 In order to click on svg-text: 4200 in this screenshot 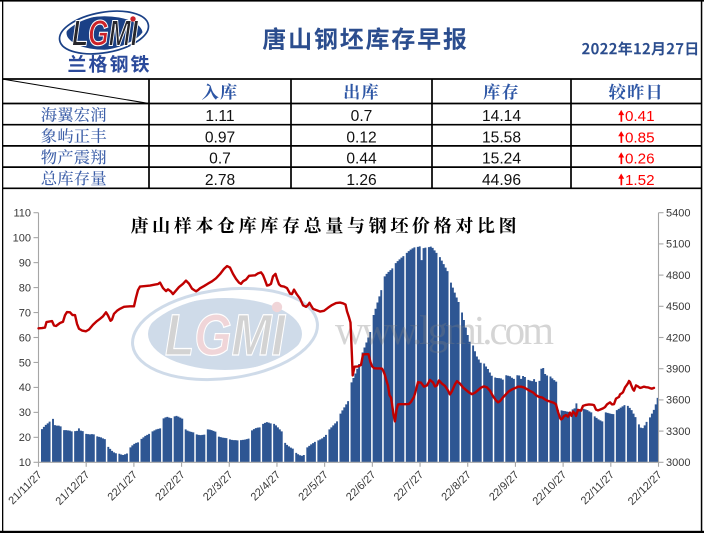, I will do `click(678, 338)`.